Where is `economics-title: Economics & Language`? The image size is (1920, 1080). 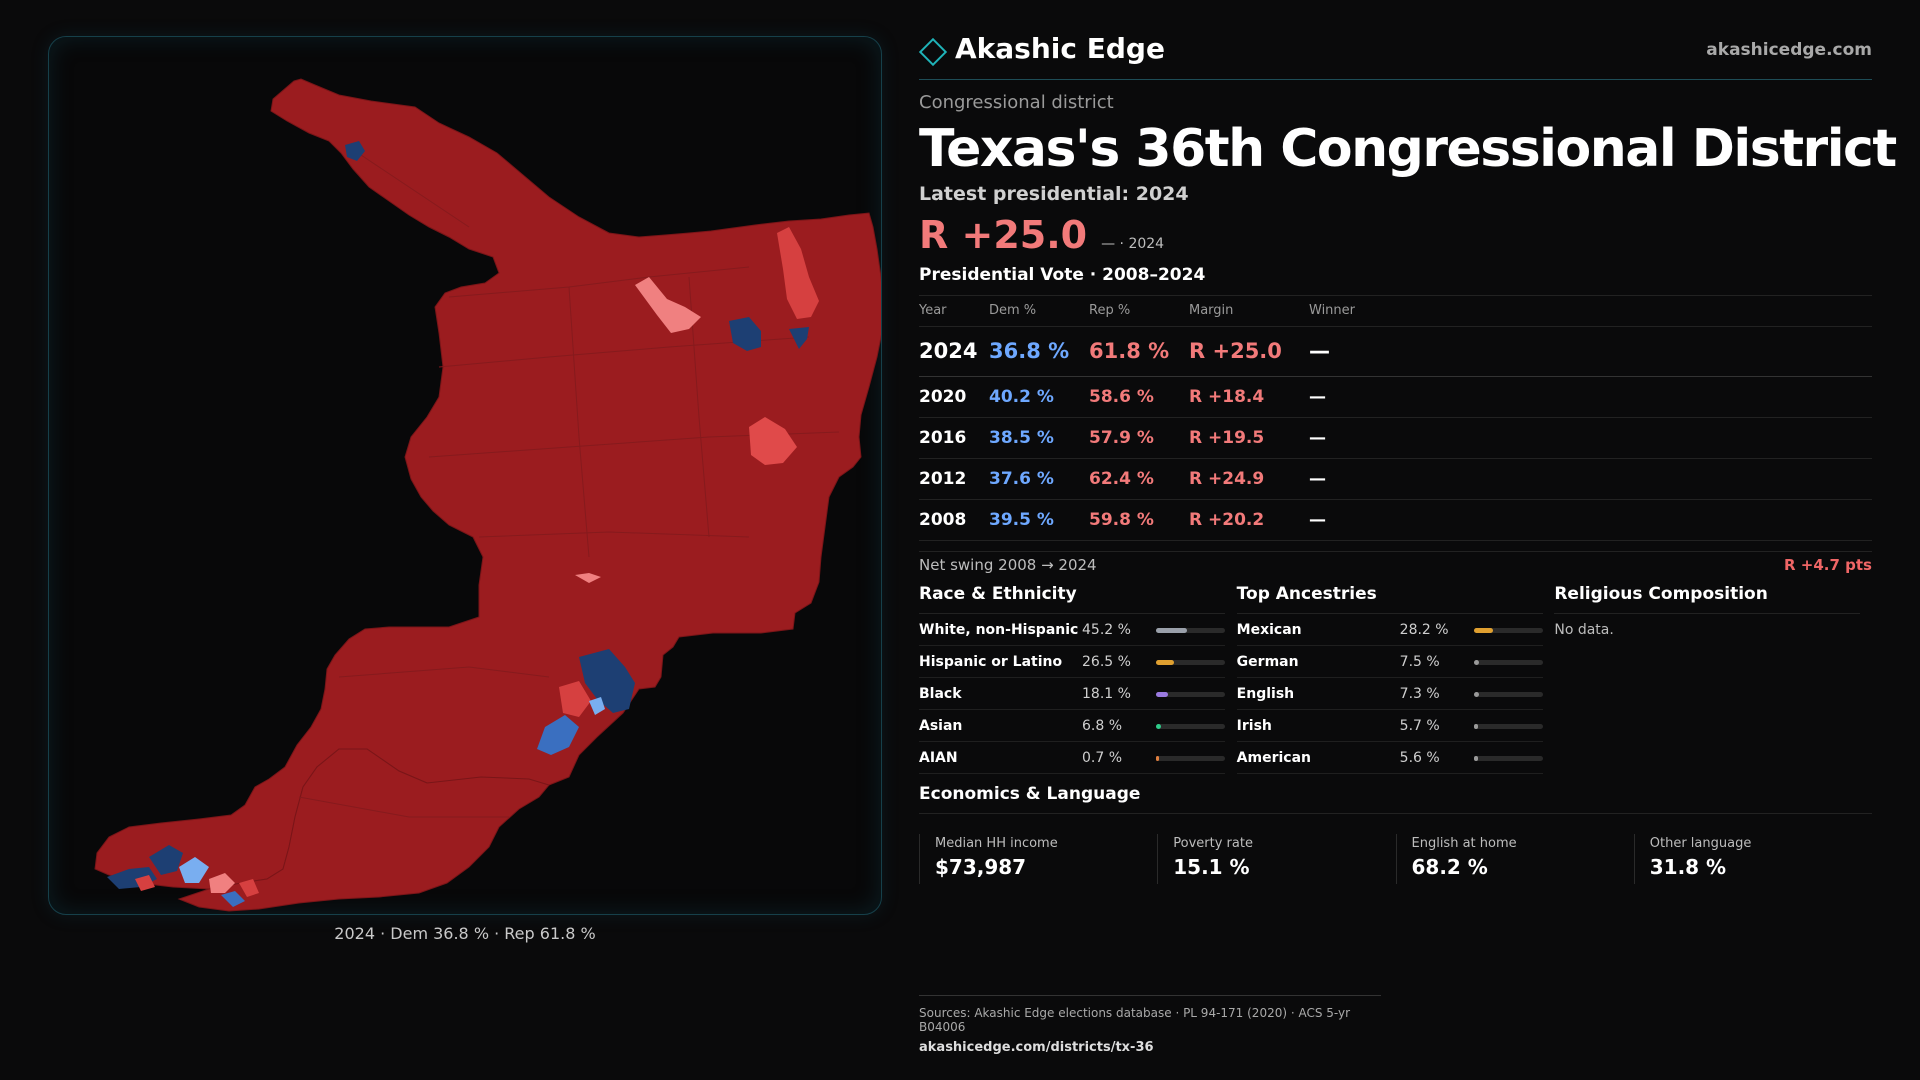
economics-title: Economics & Language is located at coordinates (1395, 799).